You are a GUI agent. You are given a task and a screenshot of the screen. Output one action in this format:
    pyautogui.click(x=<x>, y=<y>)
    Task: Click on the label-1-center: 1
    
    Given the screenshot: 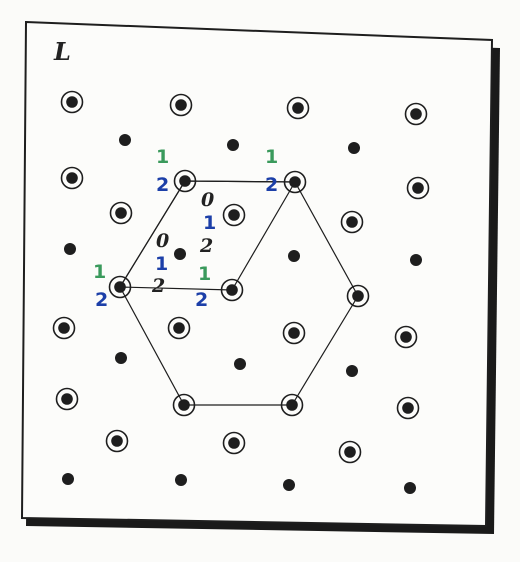 What is the action you would take?
    pyautogui.click(x=204, y=274)
    